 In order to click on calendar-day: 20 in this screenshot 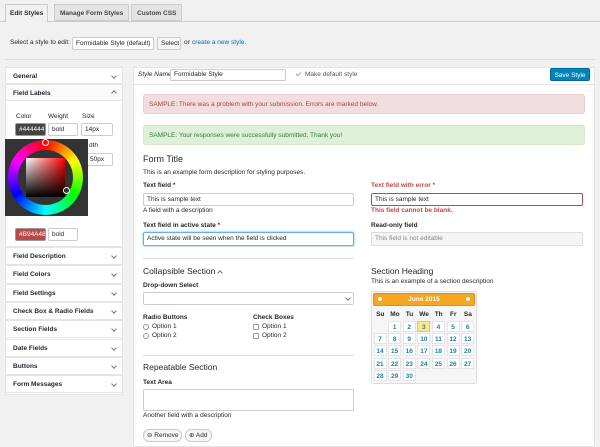, I will do `click(468, 351)`.